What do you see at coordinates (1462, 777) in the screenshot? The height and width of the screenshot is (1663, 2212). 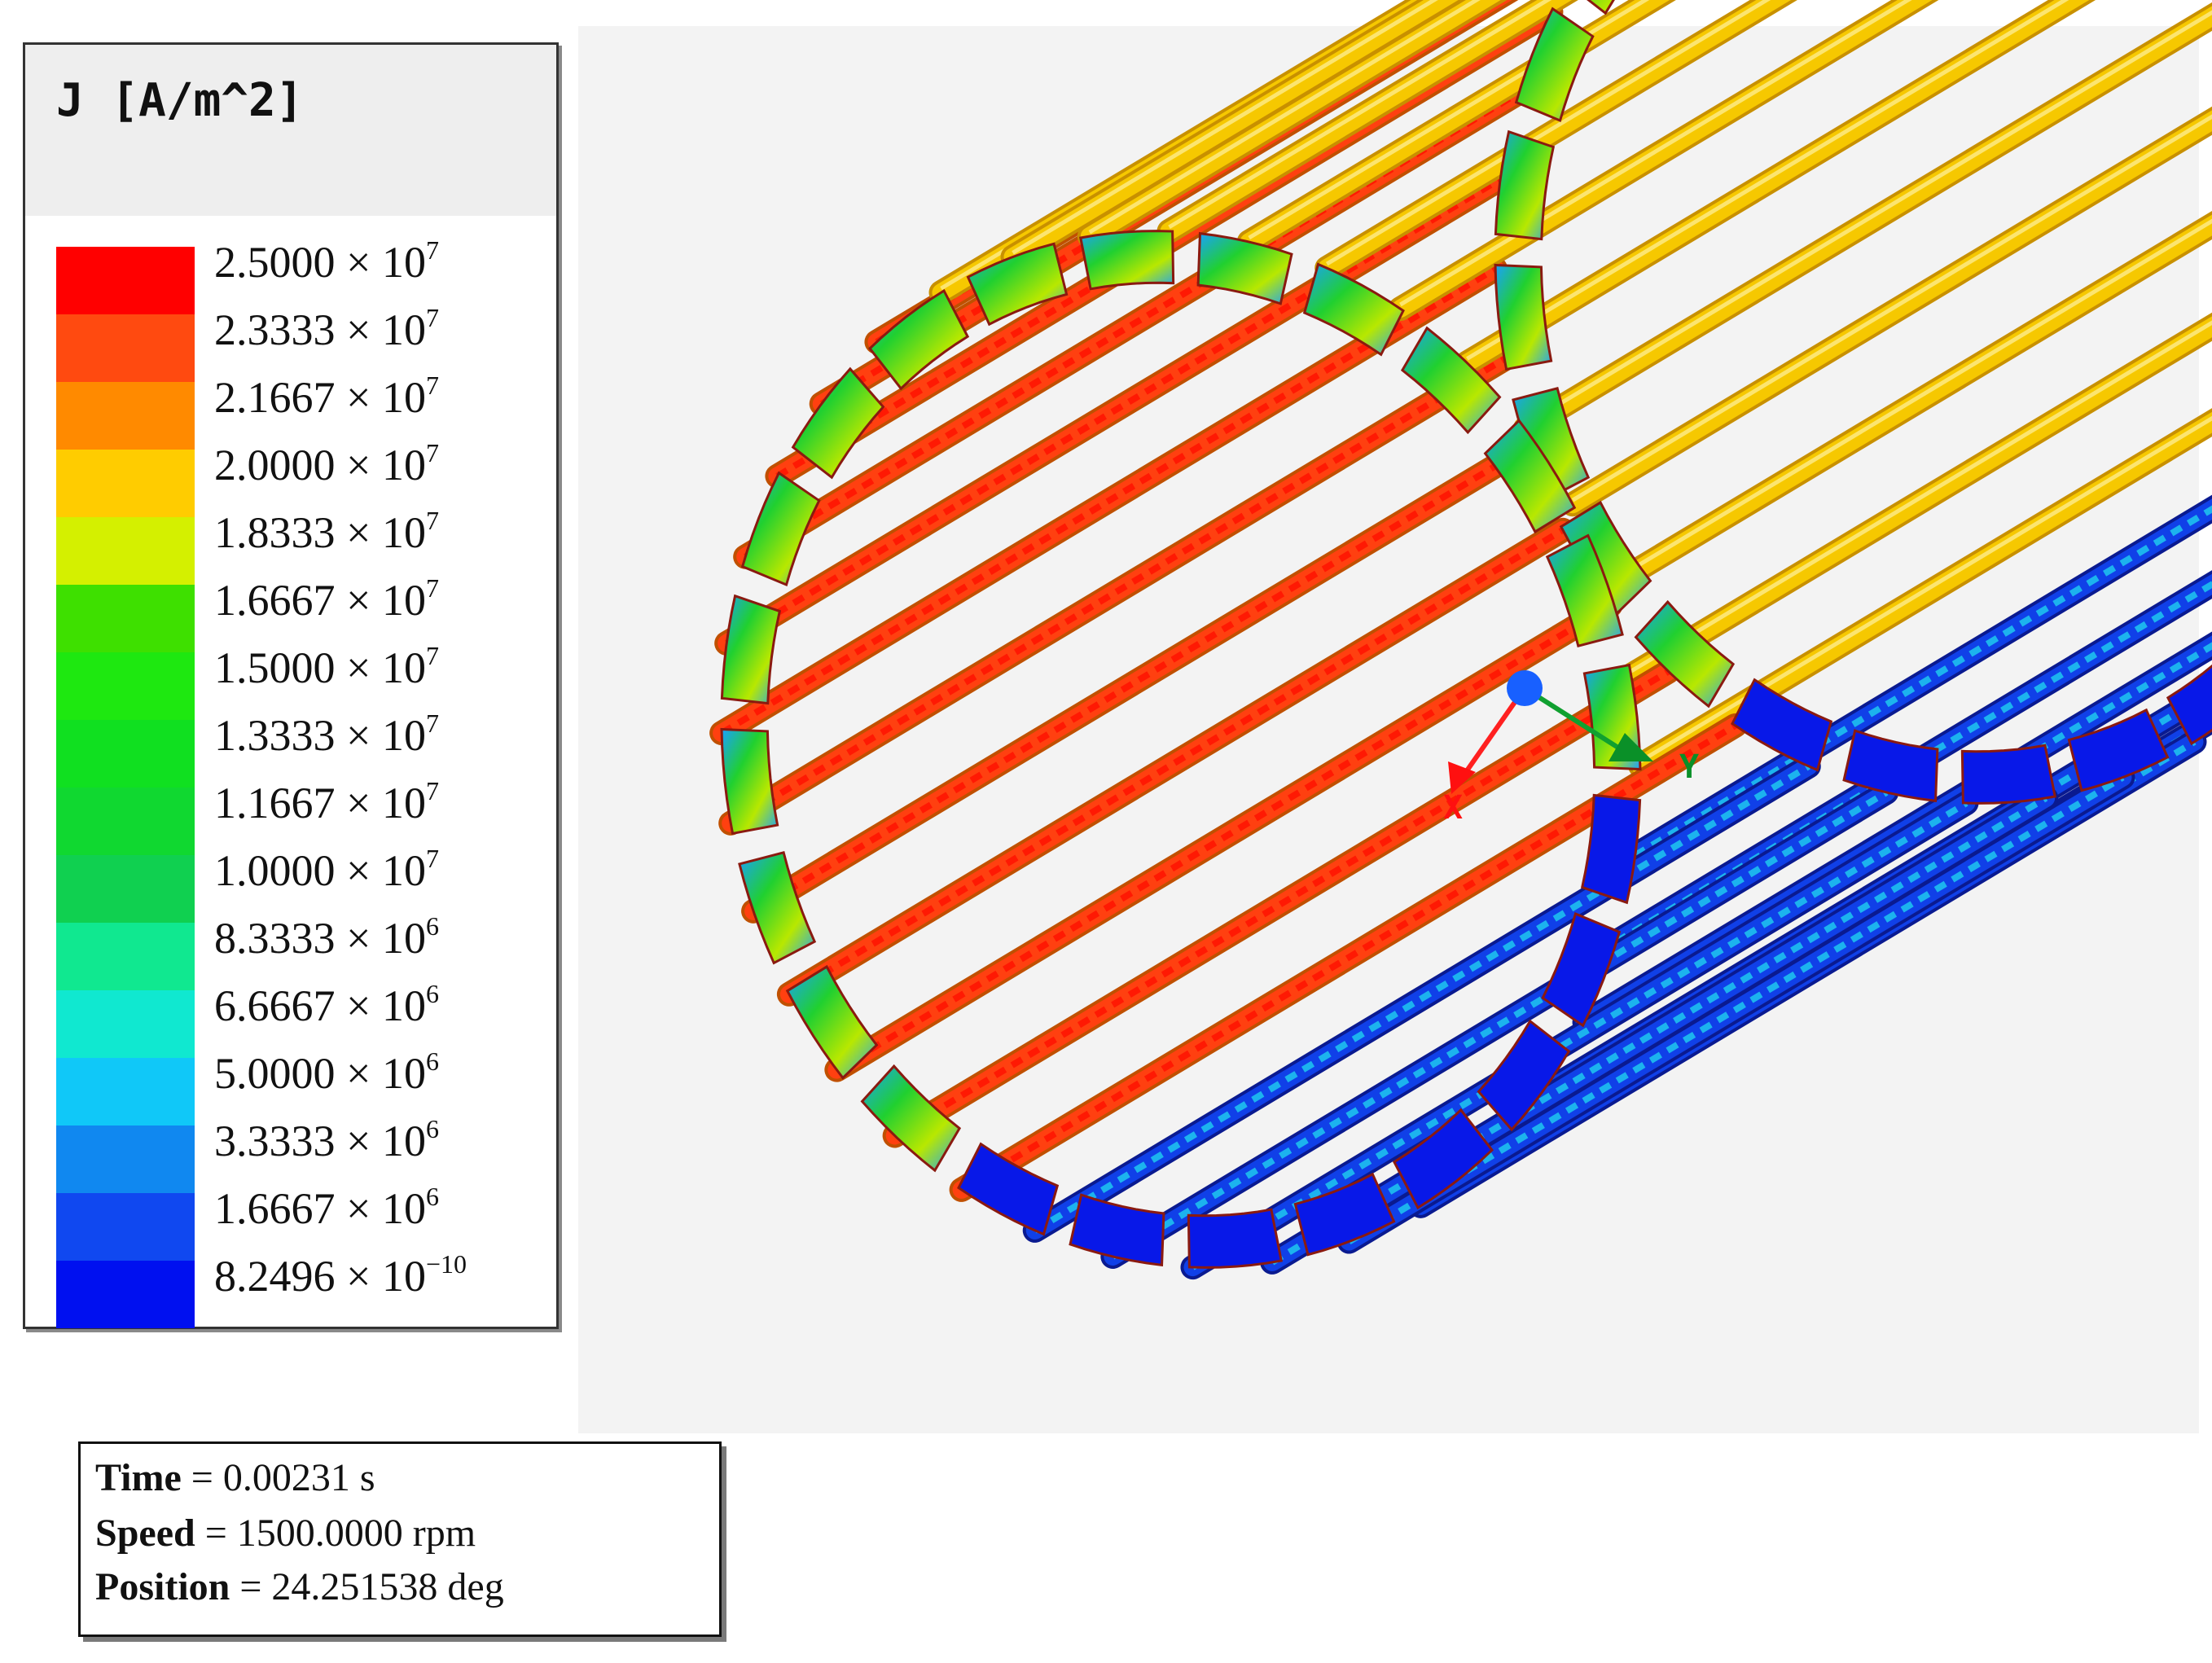 I see `x-axis-arrow` at bounding box center [1462, 777].